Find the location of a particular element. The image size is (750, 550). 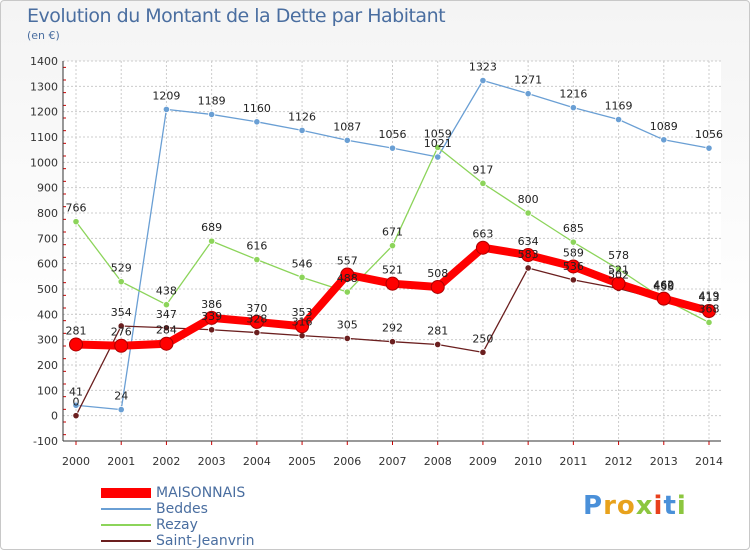

x-tick-label: 2010 is located at coordinates (528, 461).